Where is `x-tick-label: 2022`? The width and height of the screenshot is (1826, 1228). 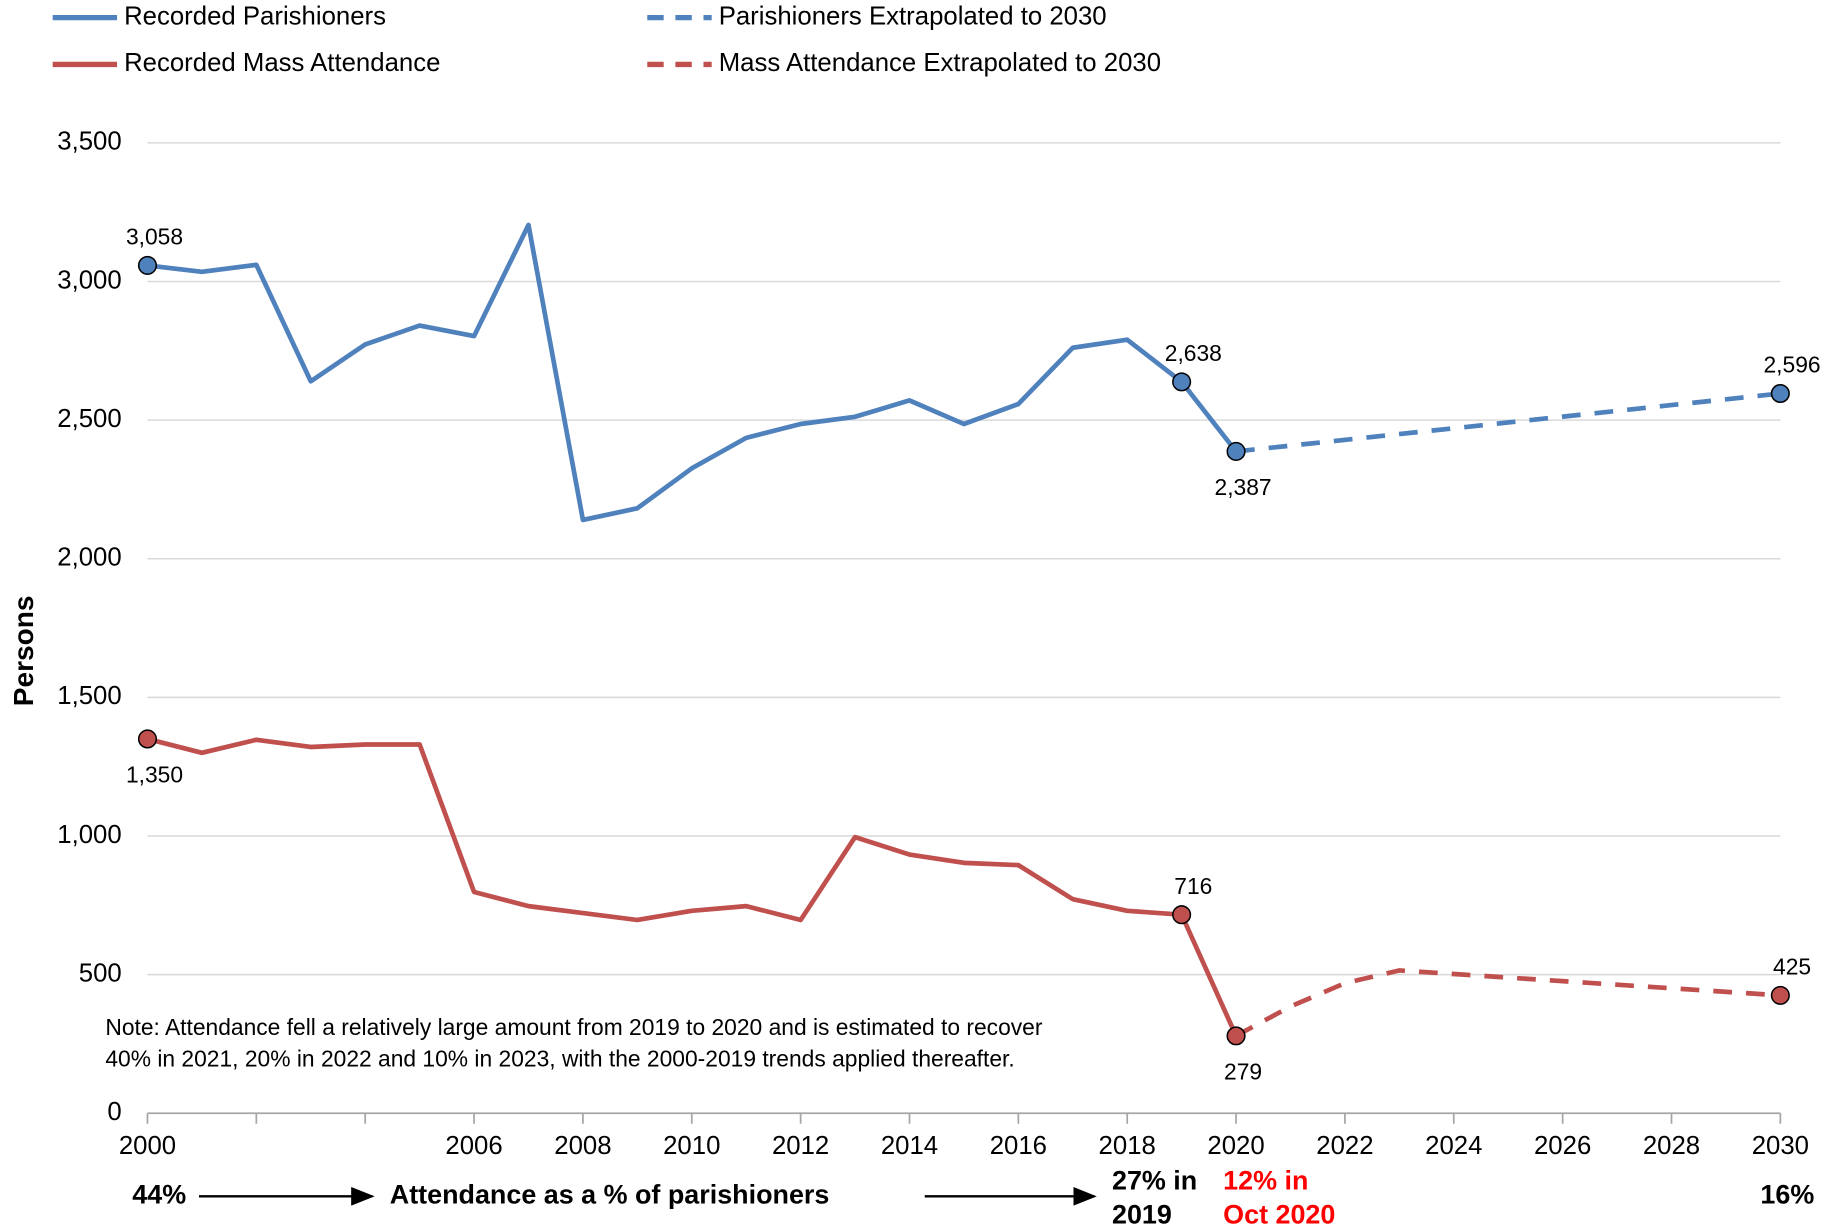
x-tick-label: 2022 is located at coordinates (1344, 1146).